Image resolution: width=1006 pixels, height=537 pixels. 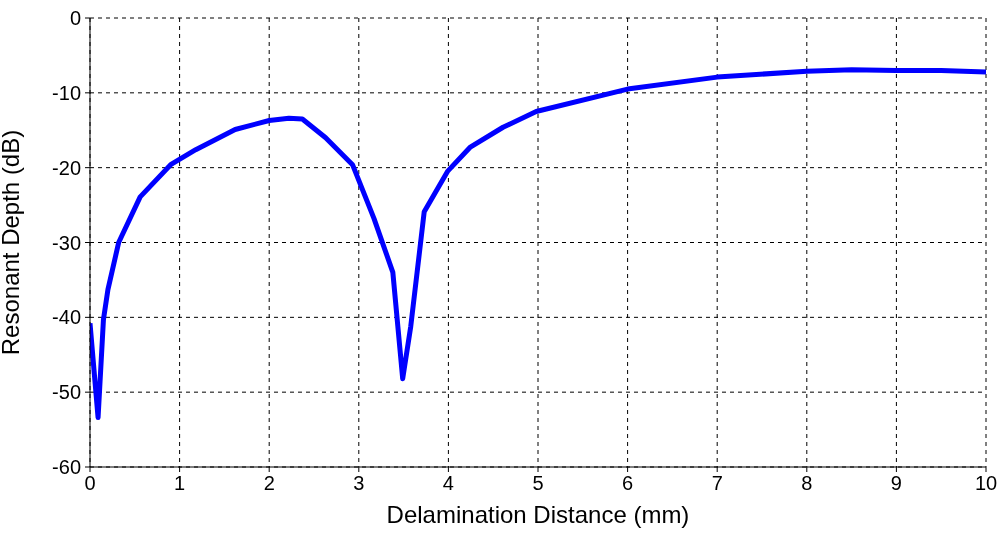 I want to click on y-tick-label: 0, so click(x=75, y=18).